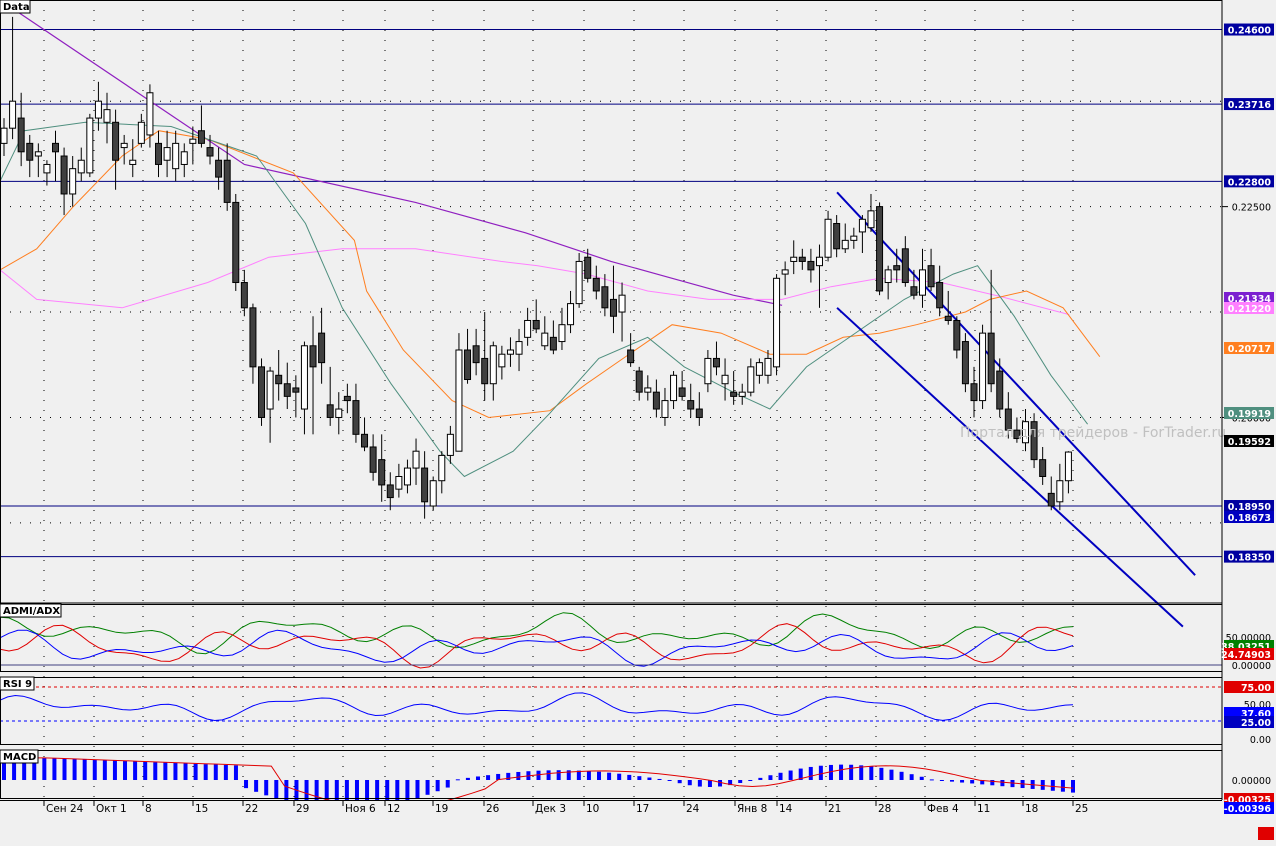 Image resolution: width=1276 pixels, height=846 pixels. Describe the element at coordinates (550, 809) in the screenshot. I see `xaxis-label: Дек 3` at that location.